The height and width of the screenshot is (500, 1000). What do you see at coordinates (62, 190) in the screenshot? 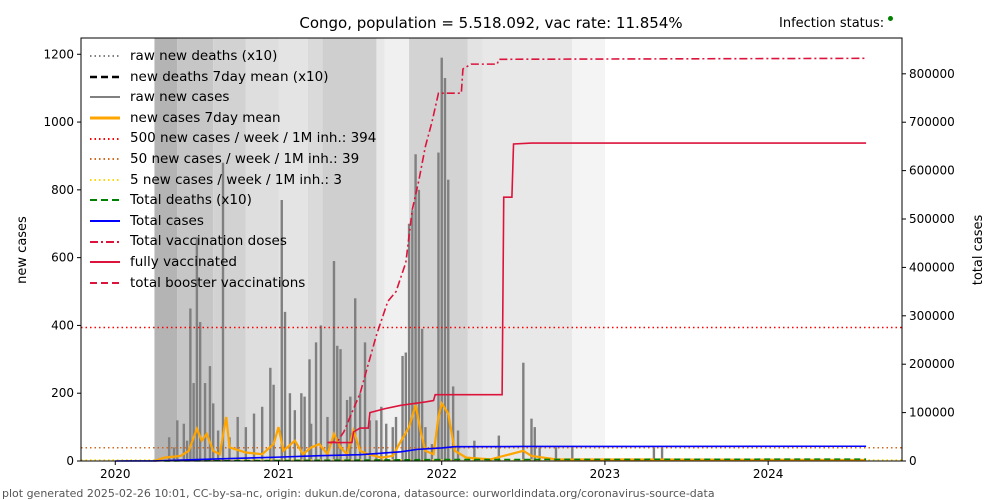
I see `y-tick-label: 800` at bounding box center [62, 190].